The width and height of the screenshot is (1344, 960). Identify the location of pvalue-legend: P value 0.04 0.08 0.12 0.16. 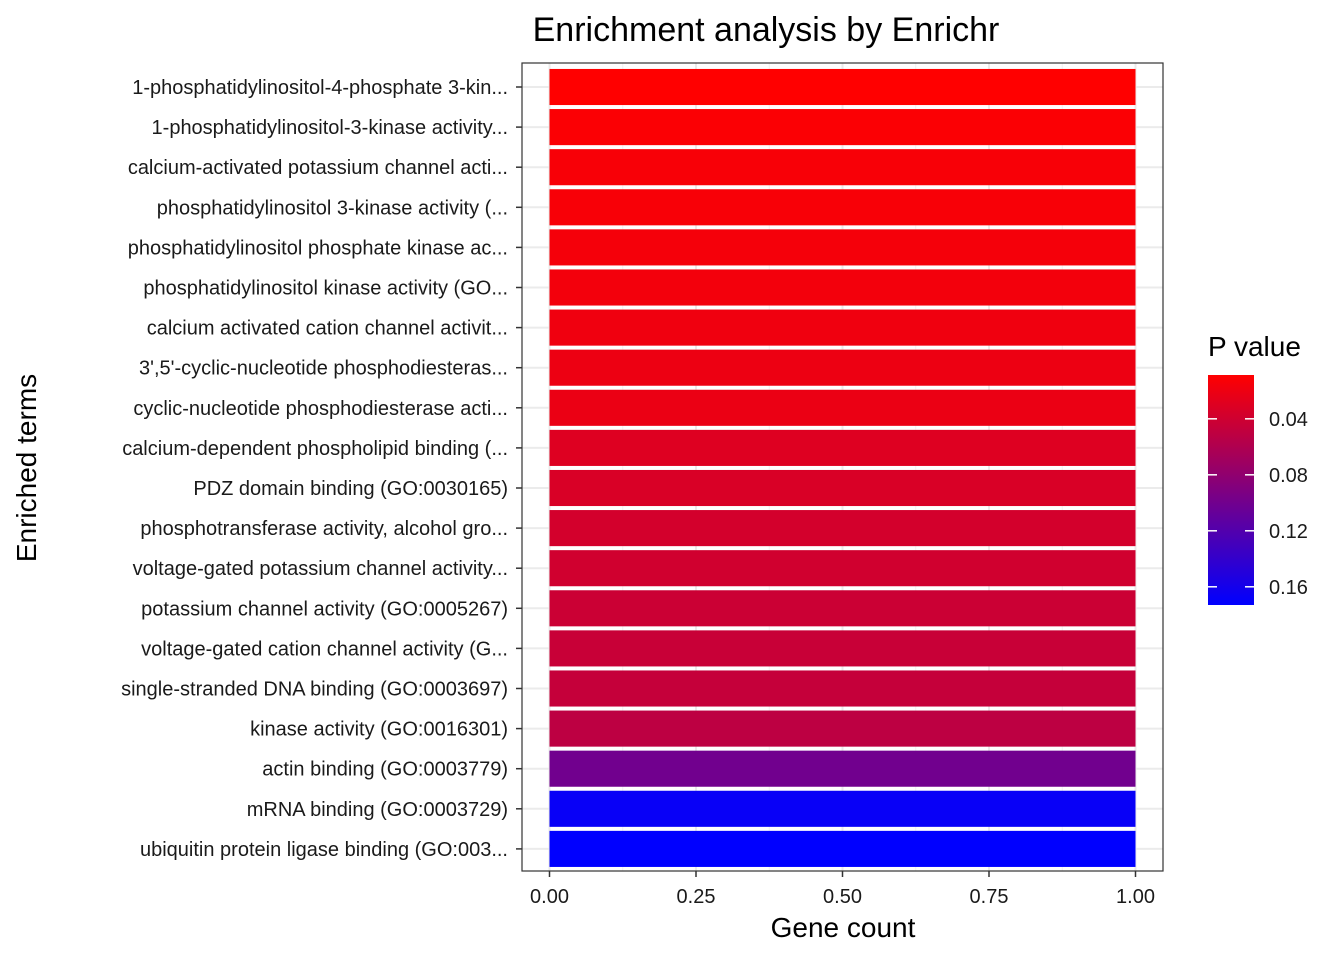
(1258, 468).